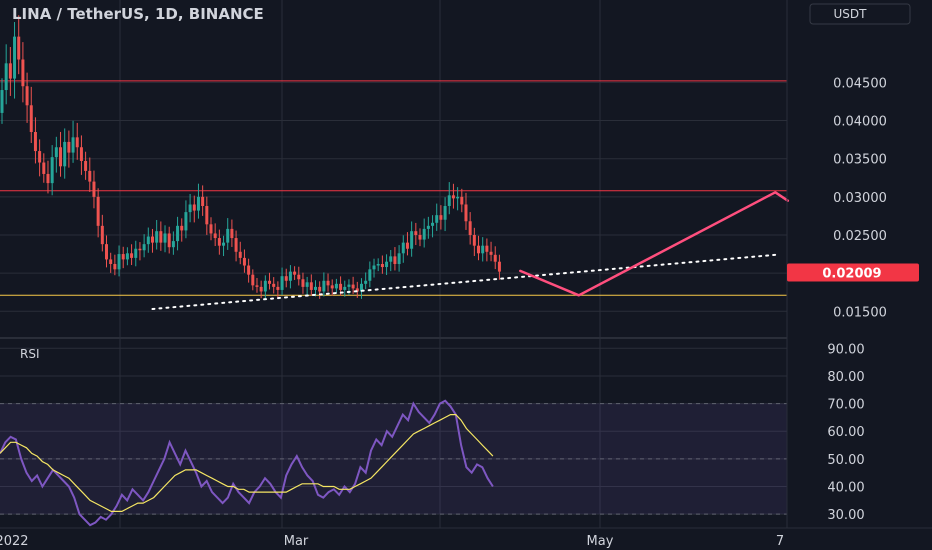 This screenshot has height=550, width=932. What do you see at coordinates (14, 541) in the screenshot?
I see `time-tick-label: 2022` at bounding box center [14, 541].